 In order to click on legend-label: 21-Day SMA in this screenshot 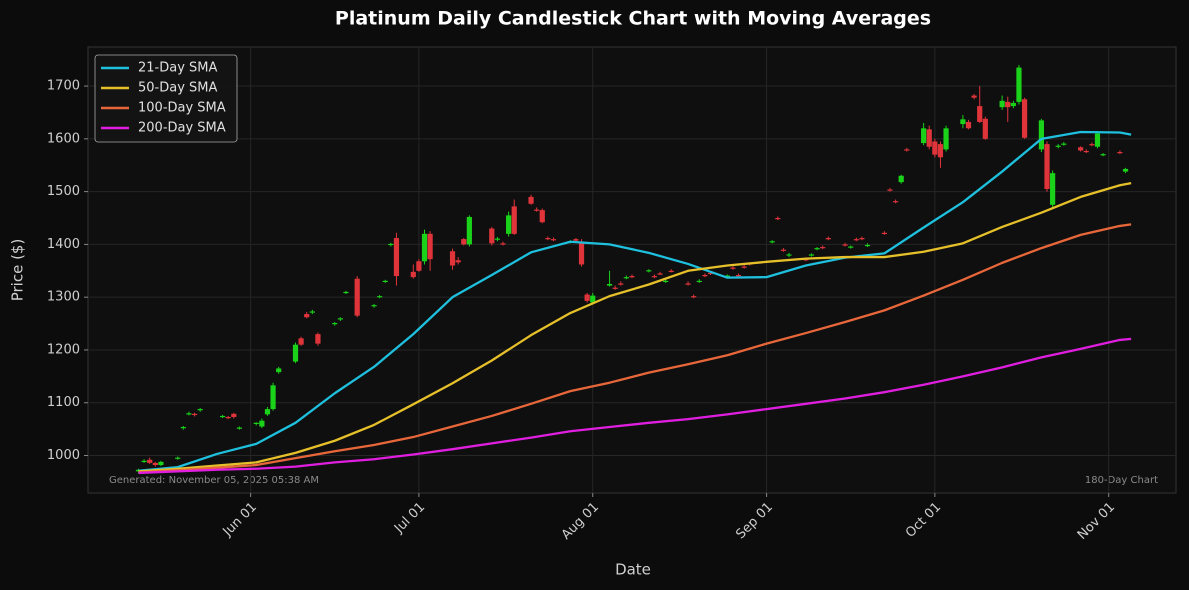, I will do `click(178, 68)`.